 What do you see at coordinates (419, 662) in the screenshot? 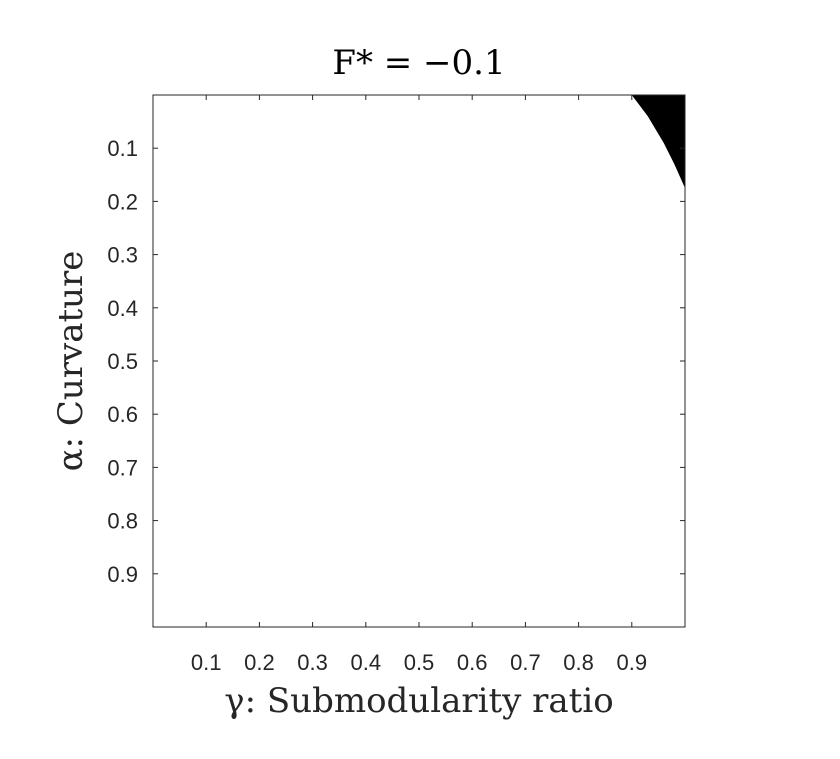
I see `x-tick-label: 0.5` at bounding box center [419, 662].